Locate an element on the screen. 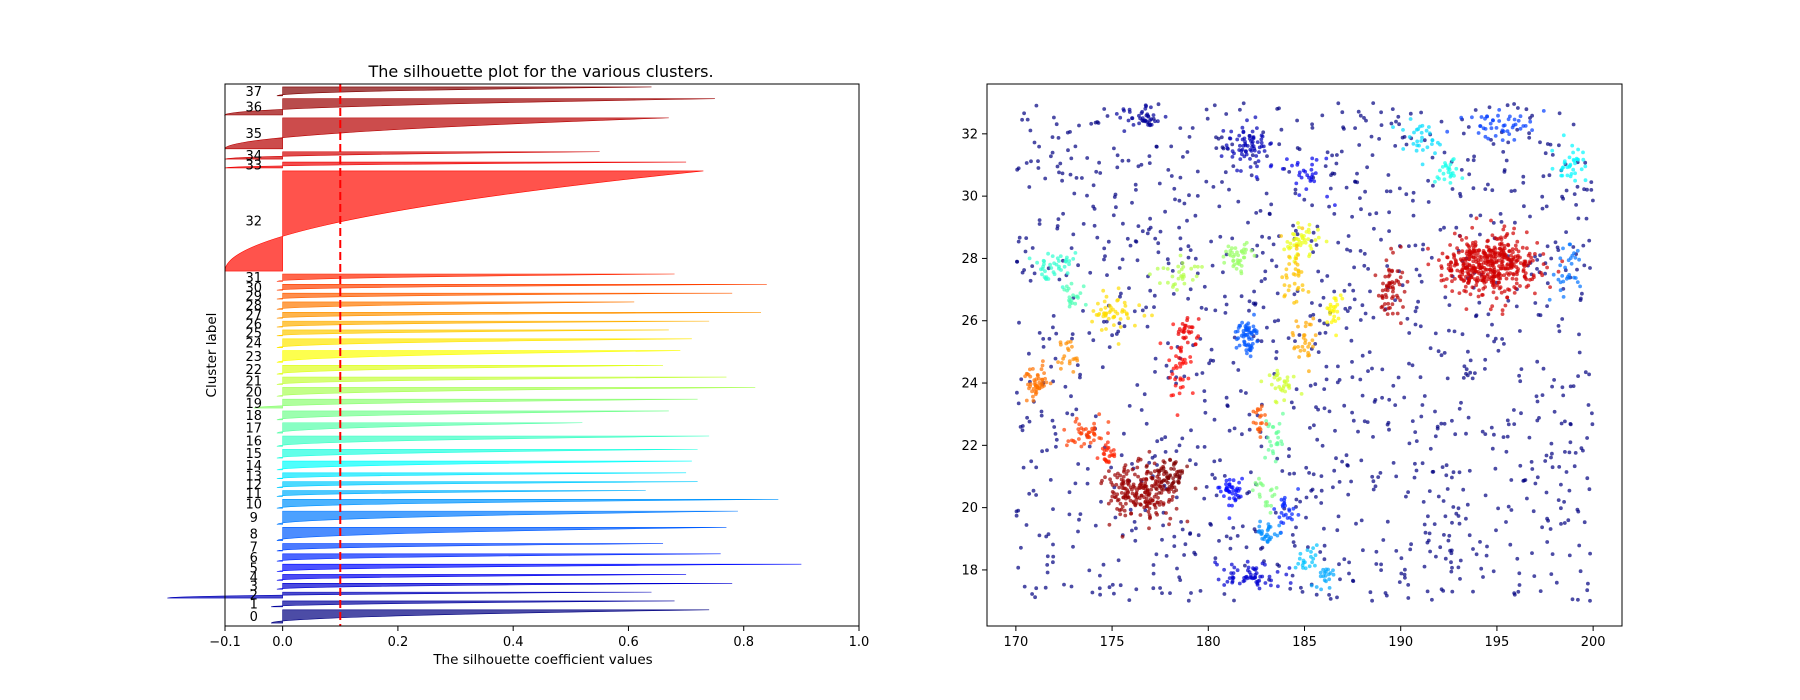  scatter-x-tick-label: 185 is located at coordinates (1304, 642).